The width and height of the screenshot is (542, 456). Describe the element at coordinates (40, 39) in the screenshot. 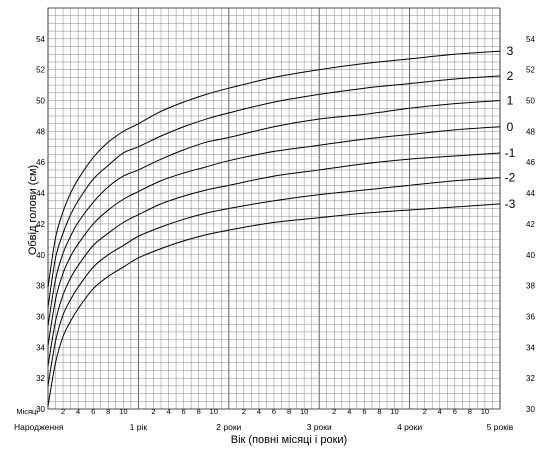

I see `y-tick-label-left: 54` at that location.